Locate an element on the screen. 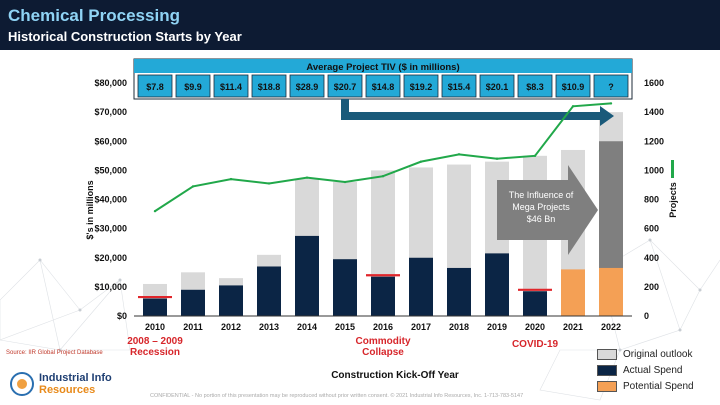 The width and height of the screenshot is (720, 405). annotation-2016-line-1: Commodity is located at coordinates (383, 341).